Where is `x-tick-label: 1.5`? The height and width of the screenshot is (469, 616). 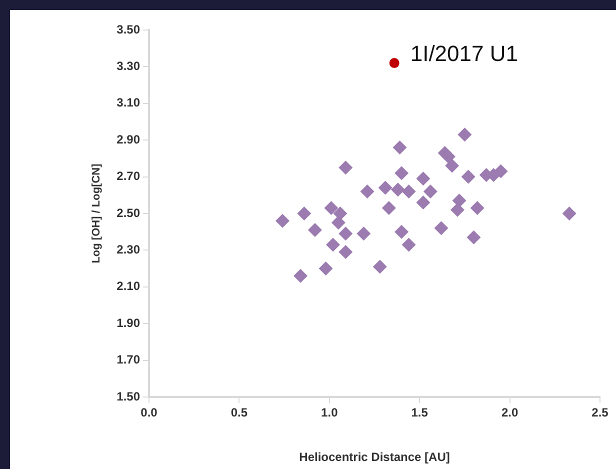
x-tick-label: 1.5 is located at coordinates (419, 413).